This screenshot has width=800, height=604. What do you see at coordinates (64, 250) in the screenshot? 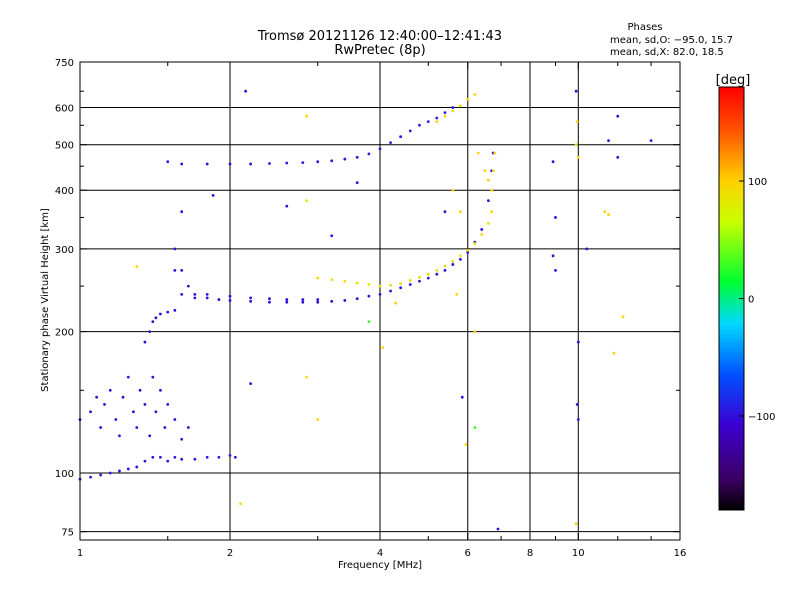
I see `y-tick-label: 300` at bounding box center [64, 250].